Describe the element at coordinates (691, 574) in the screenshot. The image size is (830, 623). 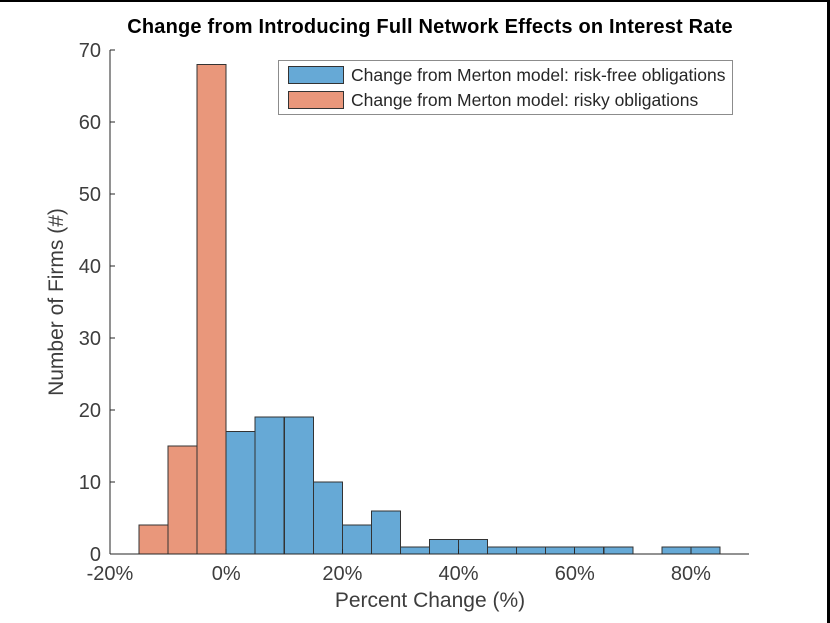
I see `x-tick-label: 80%` at that location.